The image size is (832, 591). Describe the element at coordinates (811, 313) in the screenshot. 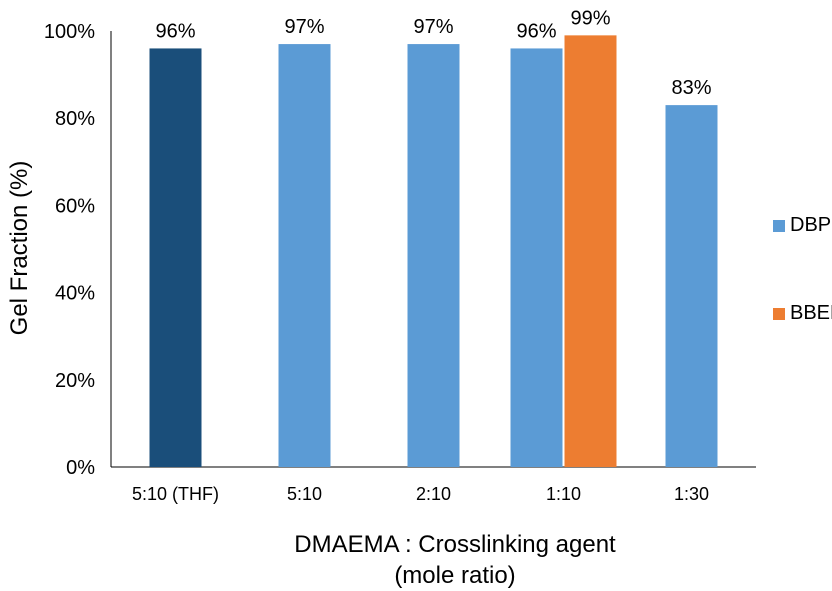

I see `legend-label-bbee: BBEE` at that location.